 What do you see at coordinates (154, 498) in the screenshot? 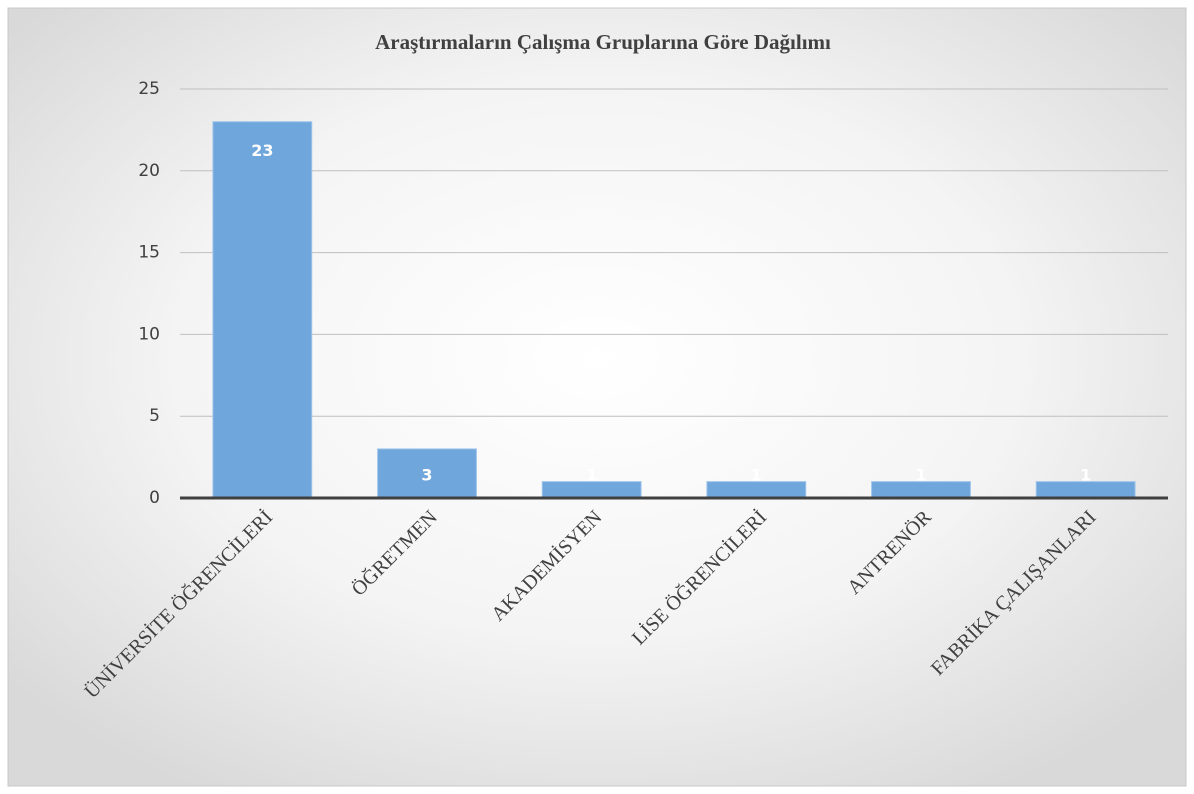
I see `y-tick-label: 0` at bounding box center [154, 498].